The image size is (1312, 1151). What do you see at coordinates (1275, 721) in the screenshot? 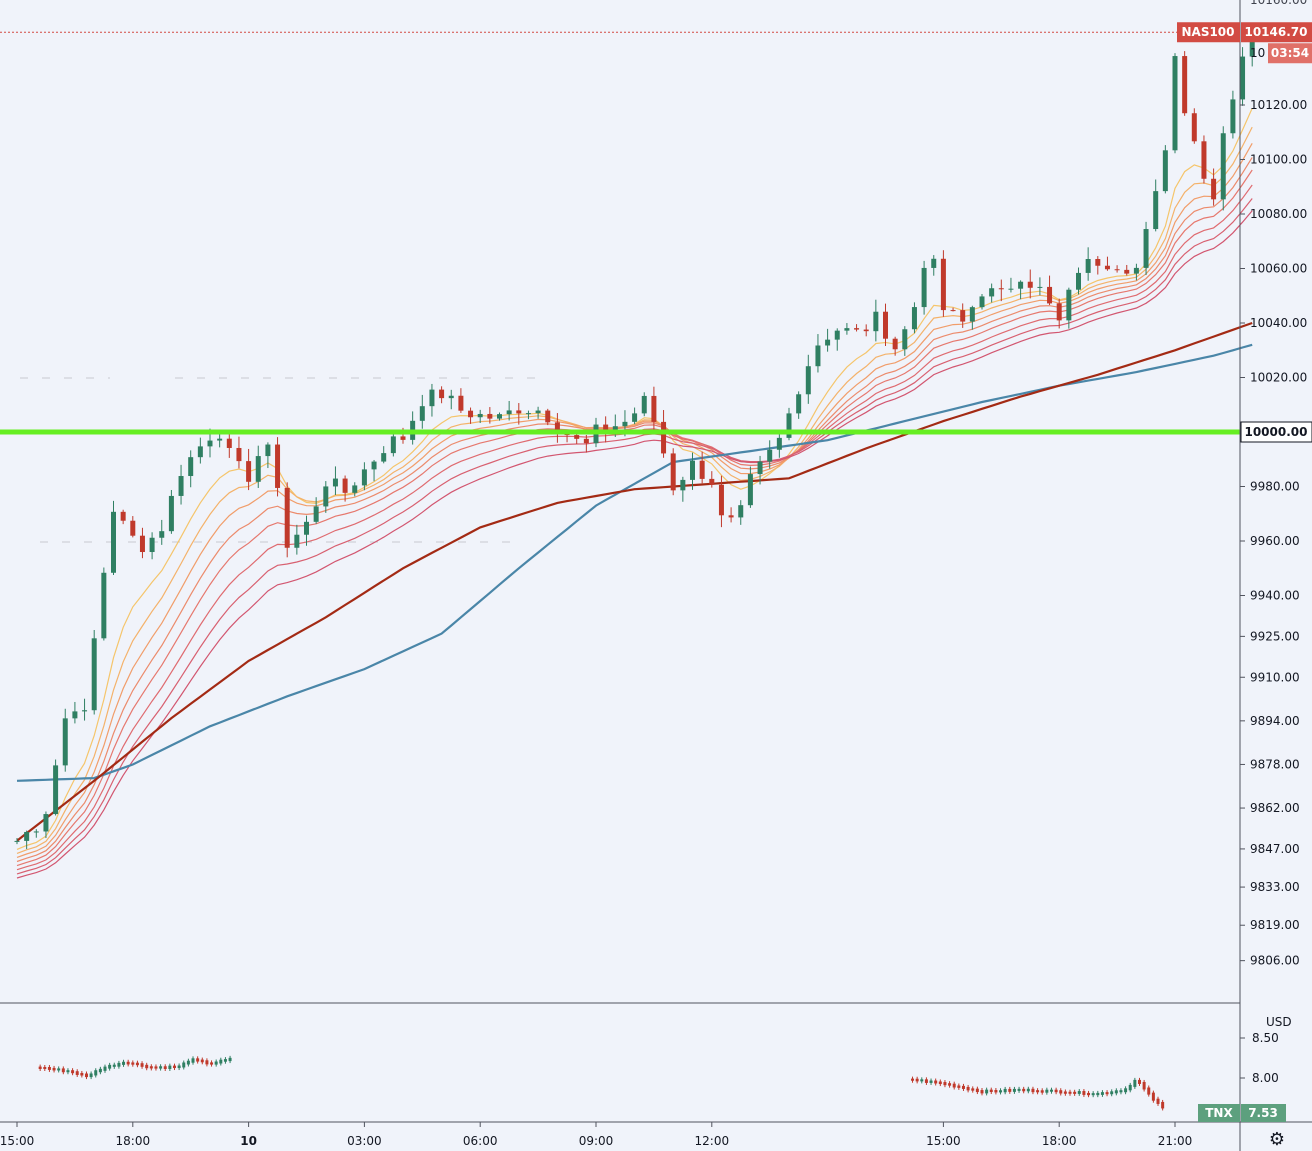
I see `price-tick-label: 9894.00` at bounding box center [1275, 721].